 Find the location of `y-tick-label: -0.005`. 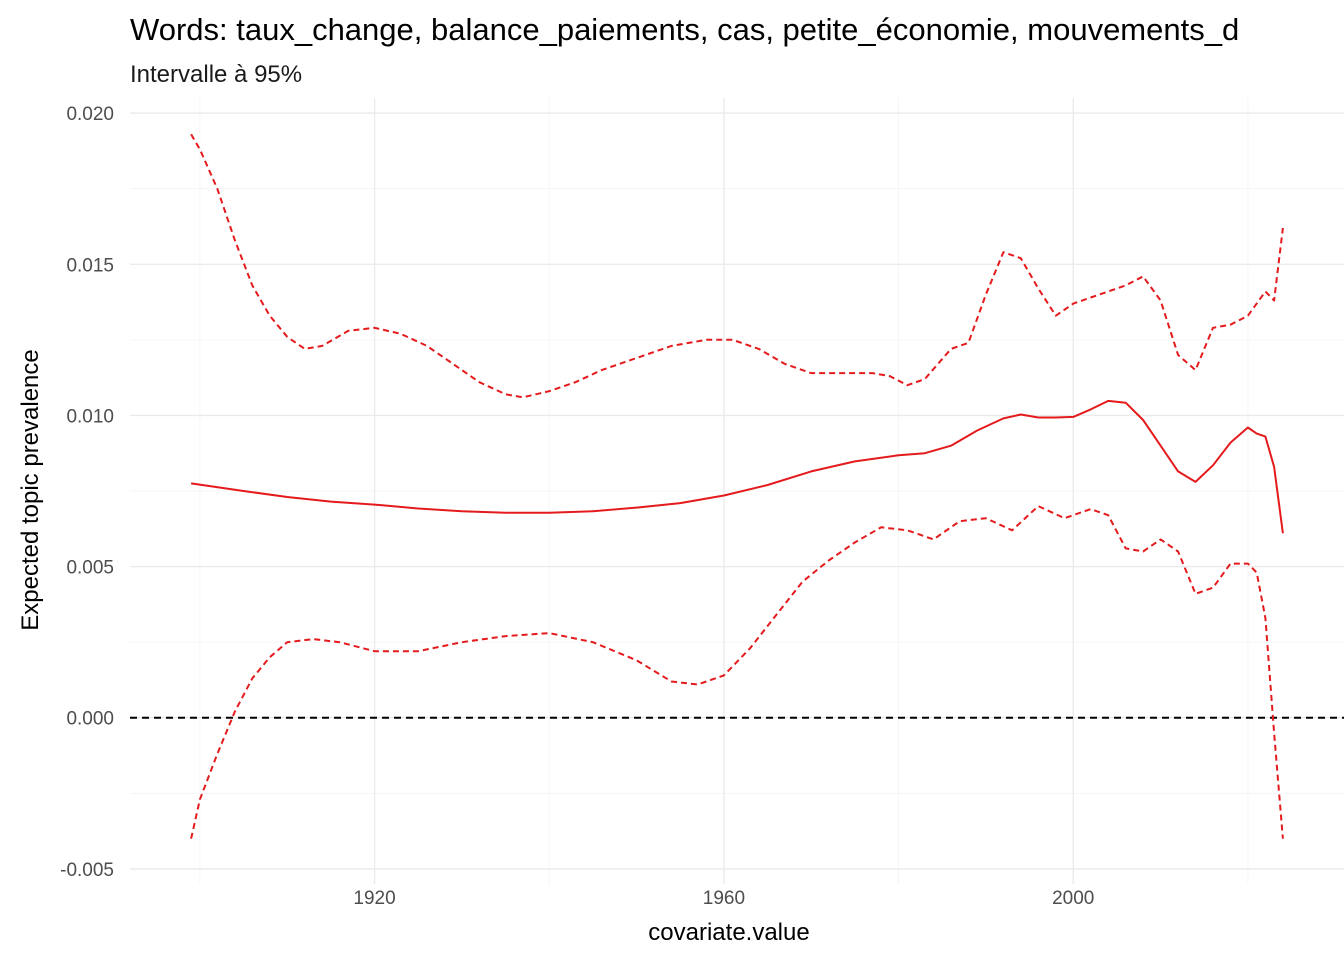

y-tick-label: -0.005 is located at coordinates (87, 870).